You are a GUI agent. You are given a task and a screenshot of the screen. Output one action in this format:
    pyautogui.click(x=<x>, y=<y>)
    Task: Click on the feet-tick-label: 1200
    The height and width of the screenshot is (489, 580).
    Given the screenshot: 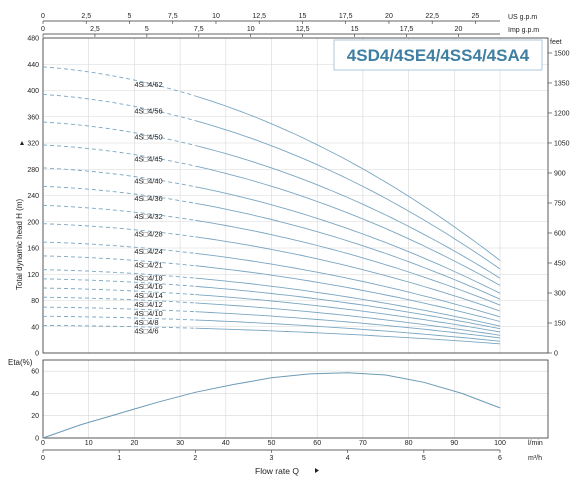 What is the action you would take?
    pyautogui.click(x=562, y=113)
    